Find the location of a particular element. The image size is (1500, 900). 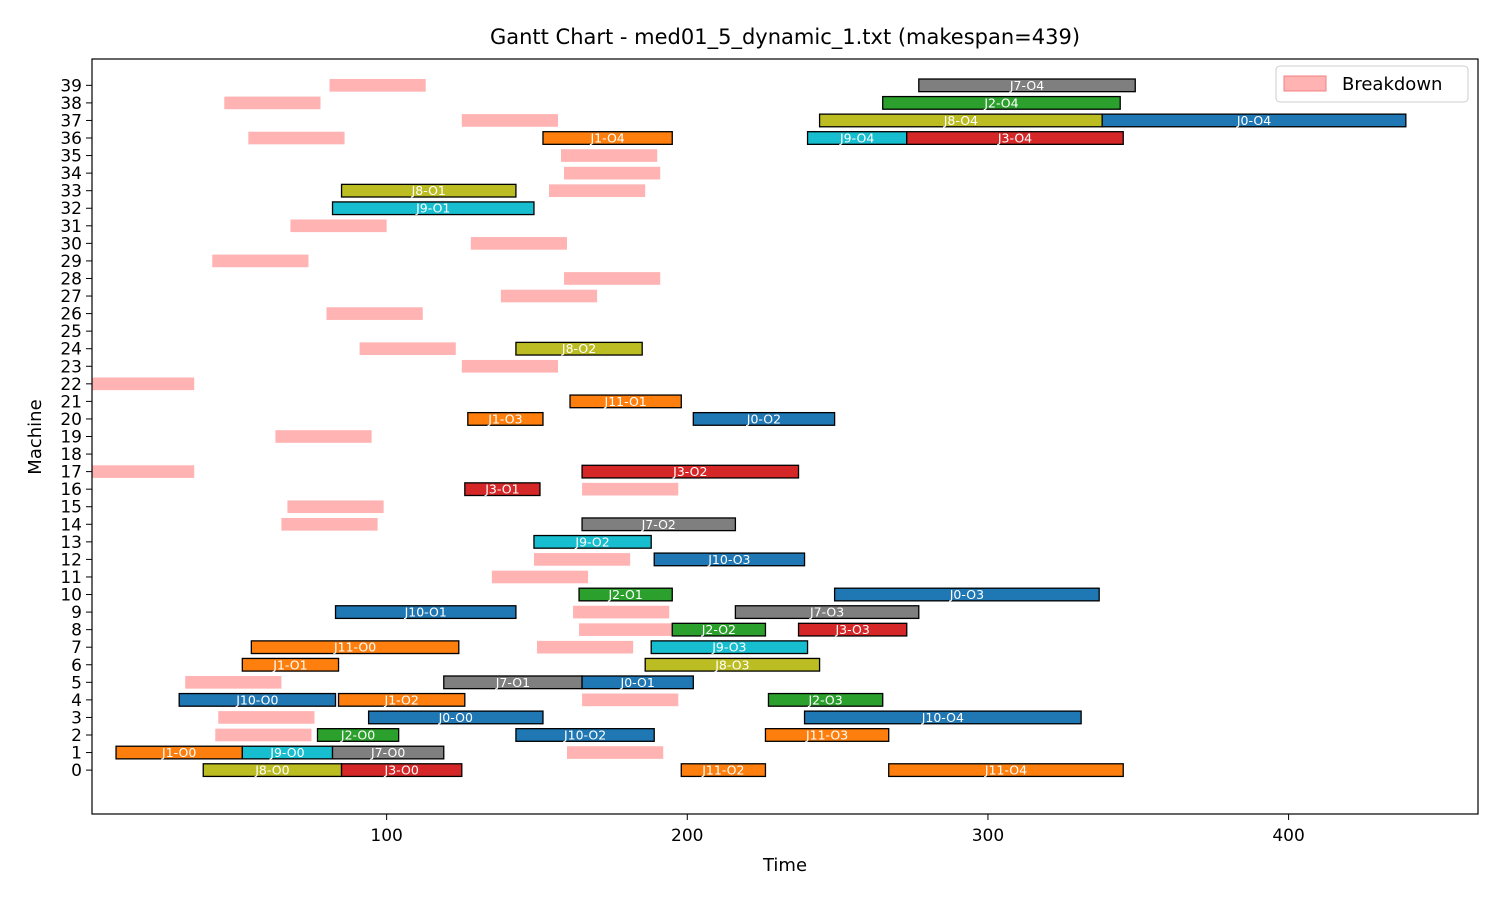

op-label-j1-o2: J1-O2 is located at coordinates (401, 699).